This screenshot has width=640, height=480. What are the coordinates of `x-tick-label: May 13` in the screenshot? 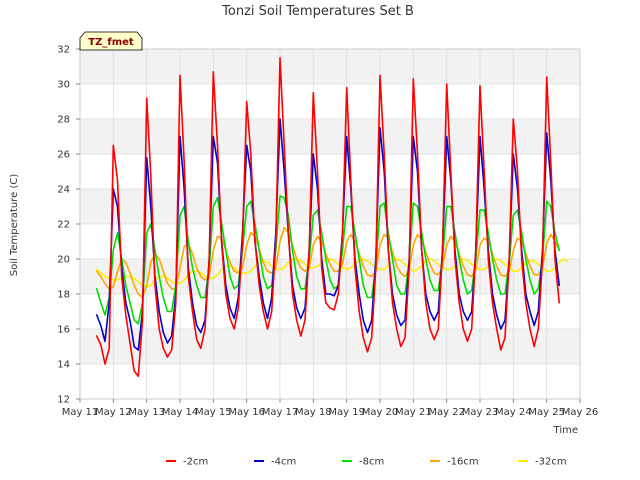 It's located at (146, 412).